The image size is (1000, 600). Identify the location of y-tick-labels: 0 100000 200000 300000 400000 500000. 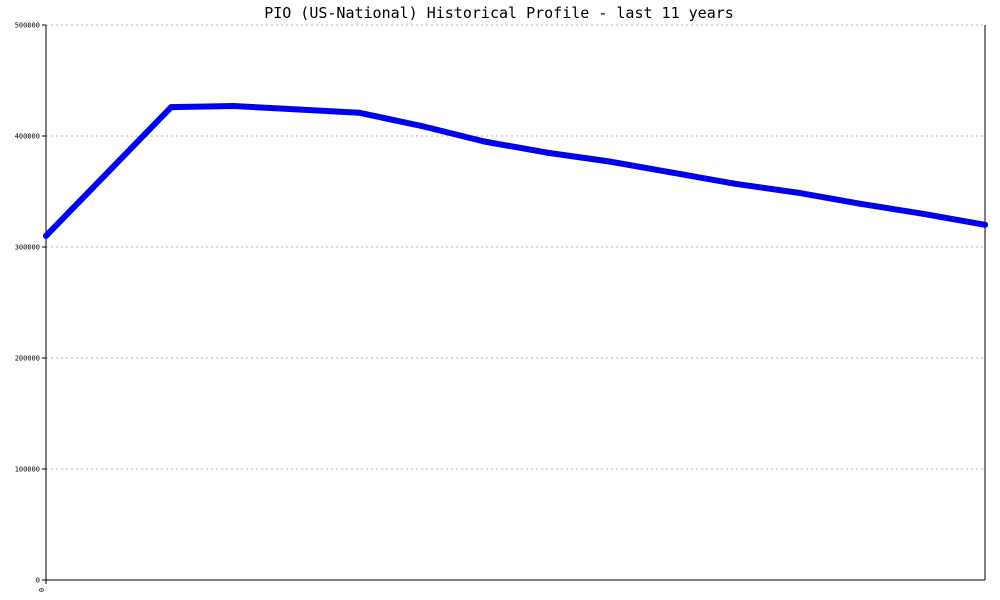
(27, 303).